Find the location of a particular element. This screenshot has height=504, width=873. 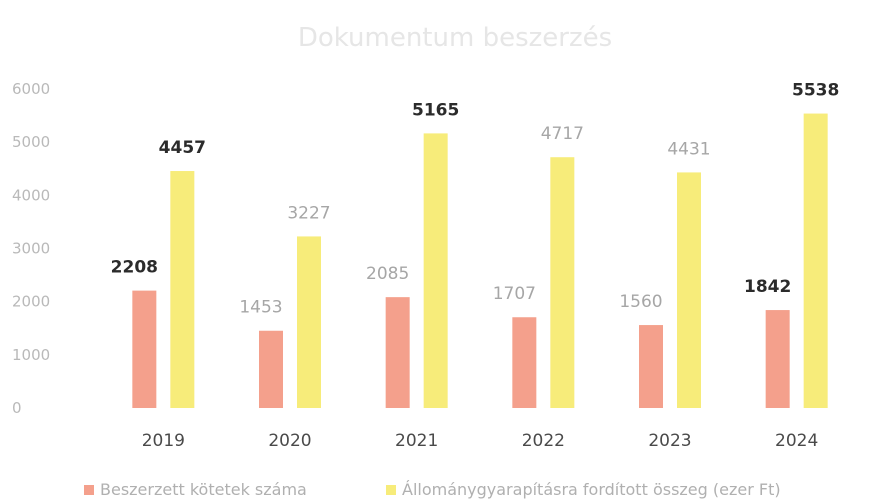

x-tick-label: 2019 is located at coordinates (163, 441).